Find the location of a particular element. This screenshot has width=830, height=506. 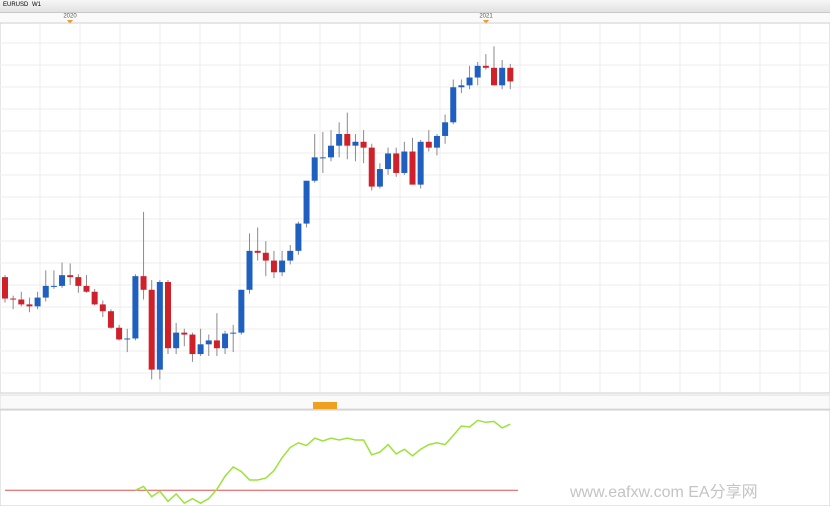

timeline-marker: 2021 is located at coordinates (486, 17).